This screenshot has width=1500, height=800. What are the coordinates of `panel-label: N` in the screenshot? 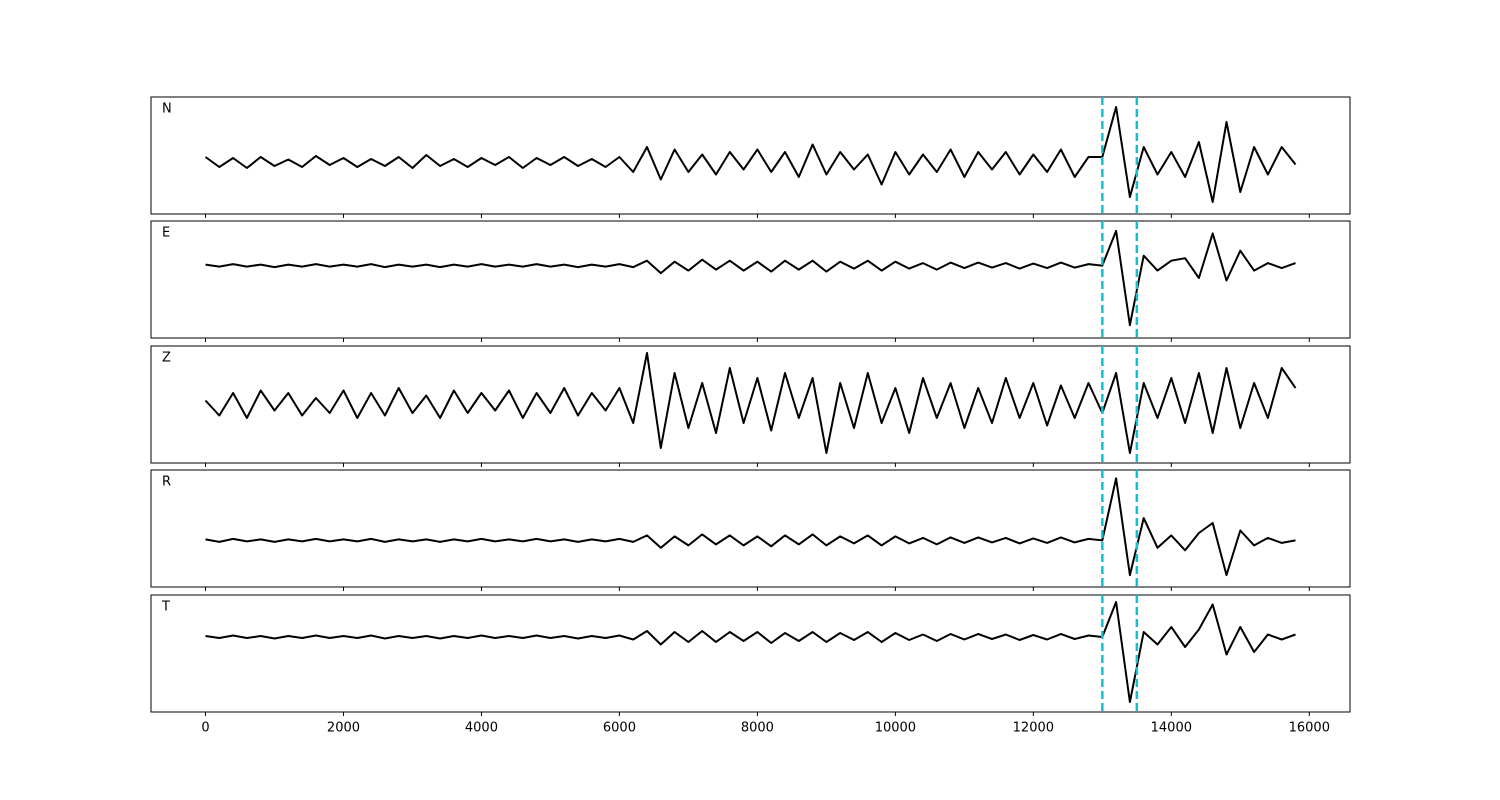 It's located at (167, 109).